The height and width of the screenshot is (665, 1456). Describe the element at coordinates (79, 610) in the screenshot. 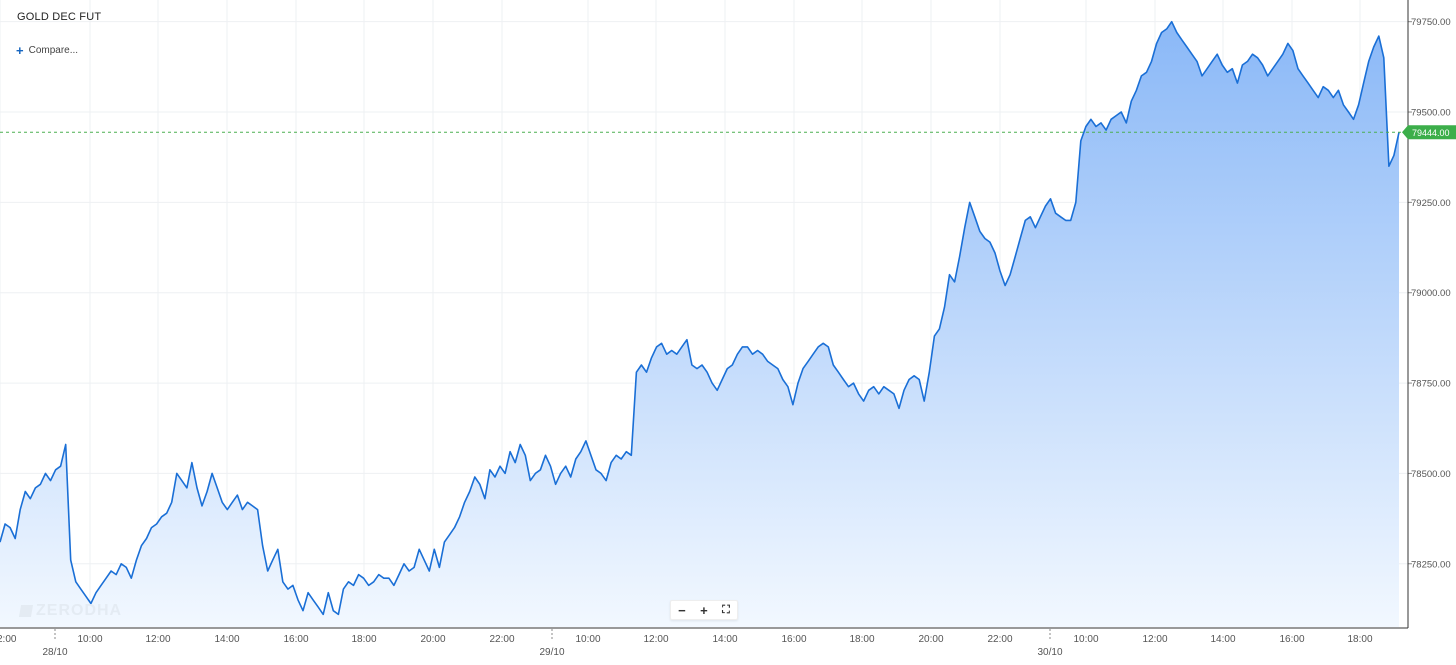

I see `watermark-text: ZERODHA` at that location.